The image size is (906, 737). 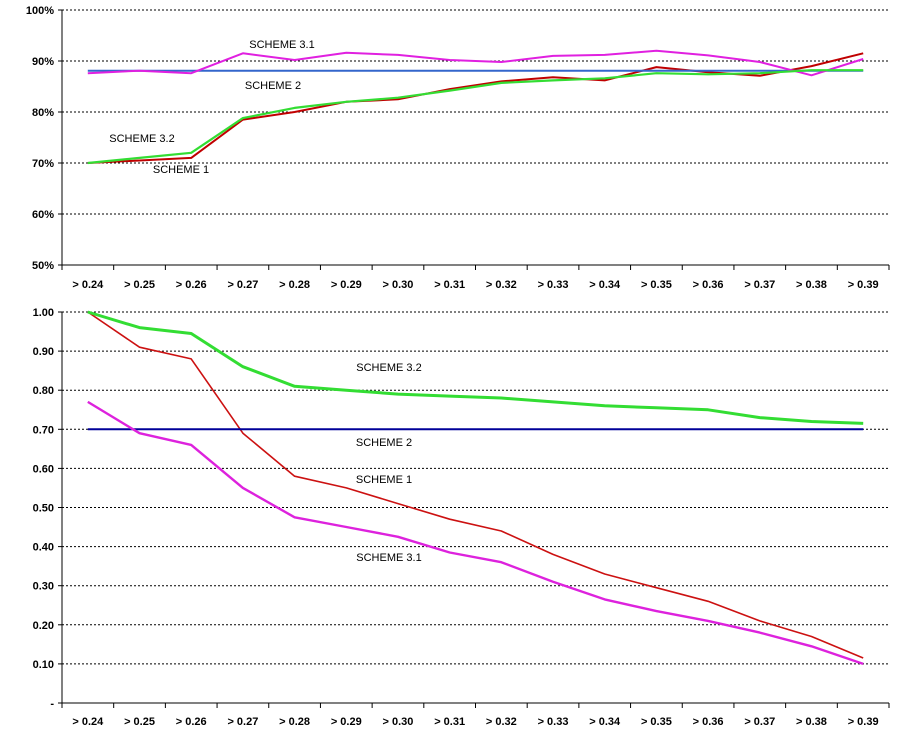 What do you see at coordinates (384, 480) in the screenshot?
I see `chart2-annotation-scheme-1: SCHEME 1` at bounding box center [384, 480].